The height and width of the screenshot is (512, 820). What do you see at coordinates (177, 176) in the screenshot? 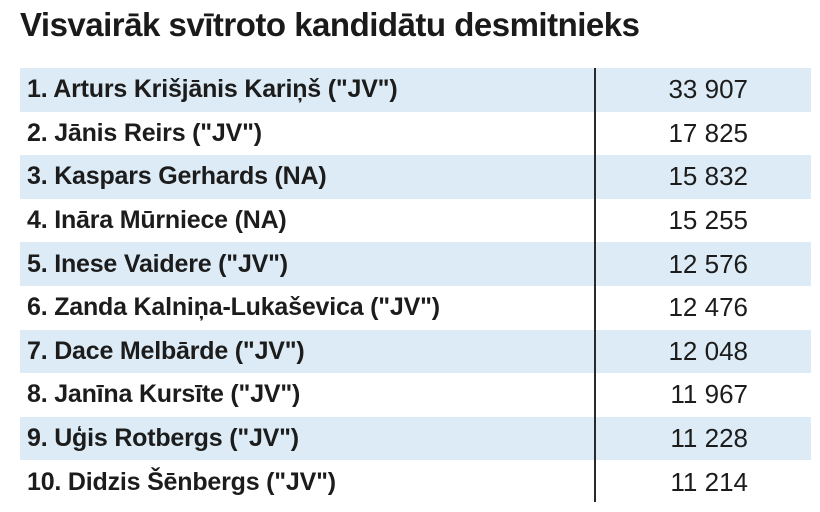
I see `candidate-name: 3. Kaspars Gerhards (NA)` at bounding box center [177, 176].